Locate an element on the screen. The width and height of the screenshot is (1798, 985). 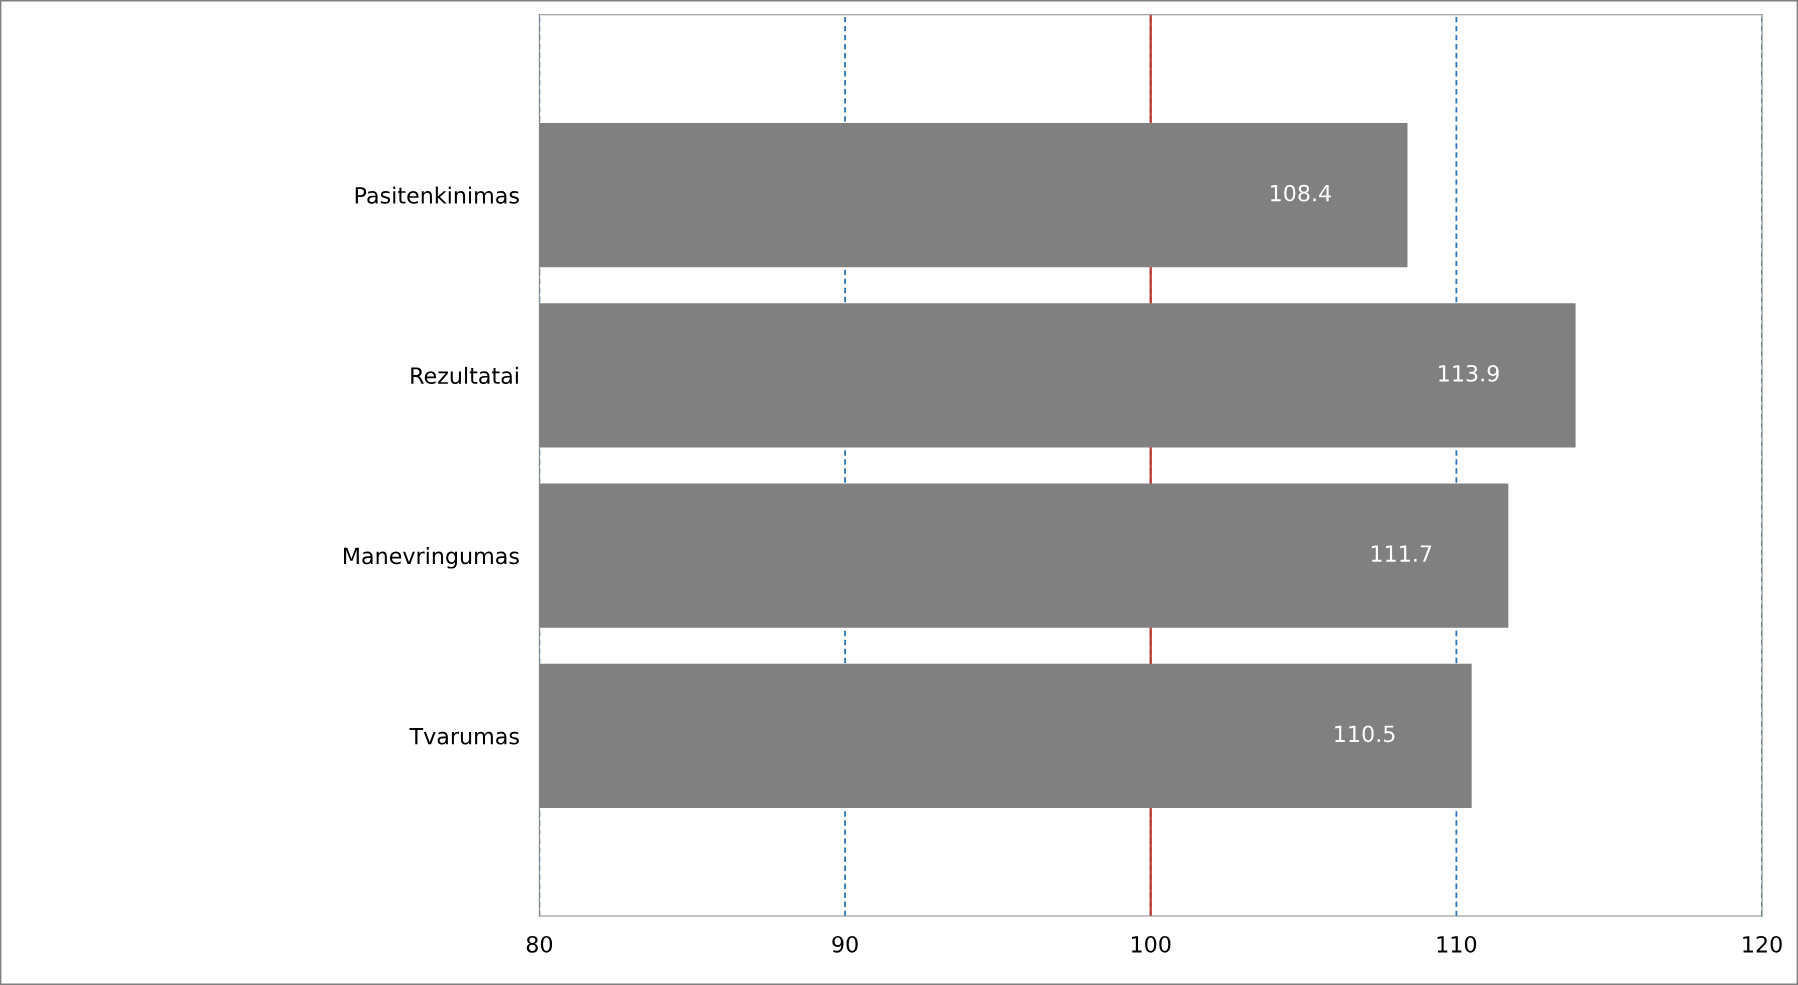
x-tick-label: 100 is located at coordinates (1151, 944).